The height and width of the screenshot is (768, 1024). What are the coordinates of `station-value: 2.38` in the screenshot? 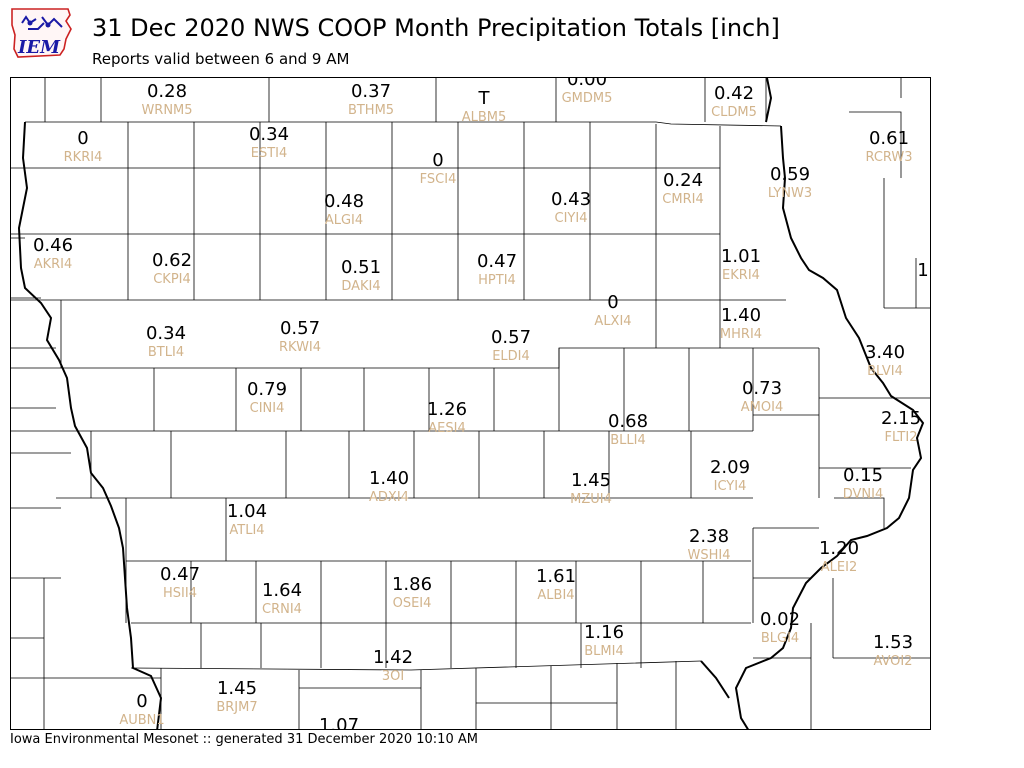 It's located at (709, 536).